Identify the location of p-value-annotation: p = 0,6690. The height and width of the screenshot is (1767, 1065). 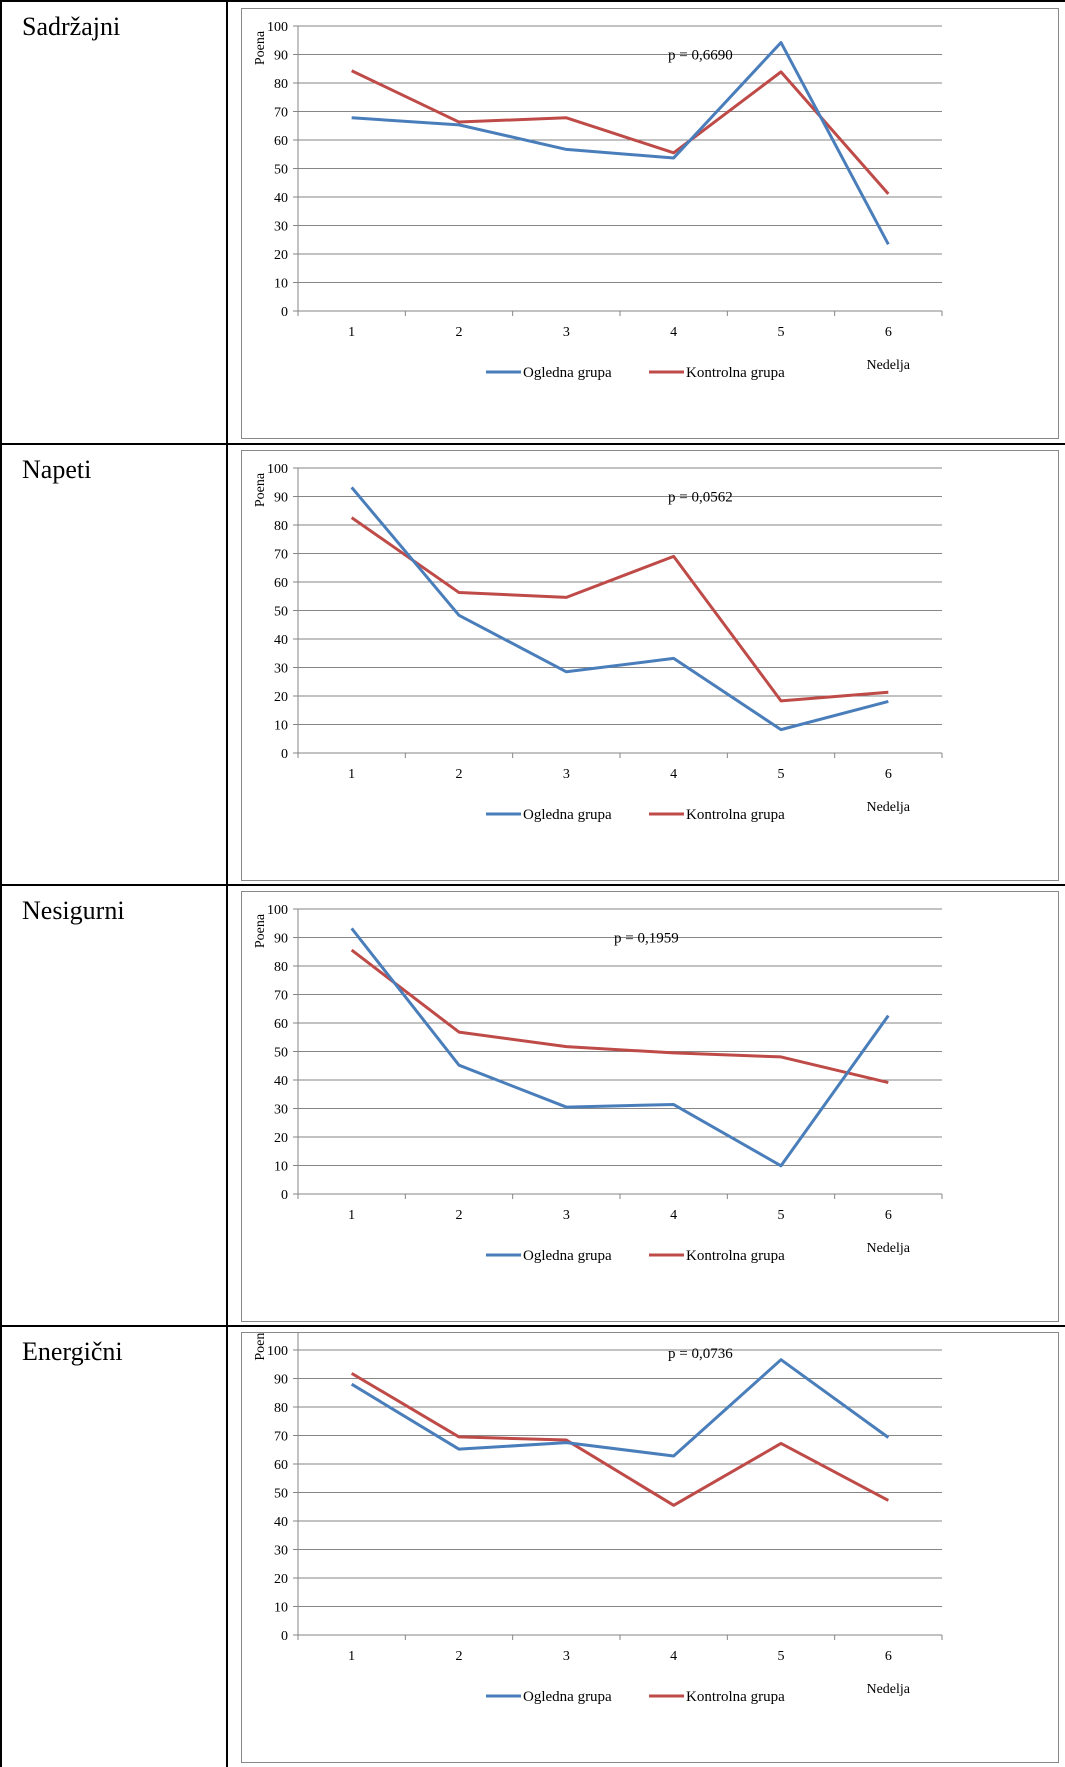
(700, 56).